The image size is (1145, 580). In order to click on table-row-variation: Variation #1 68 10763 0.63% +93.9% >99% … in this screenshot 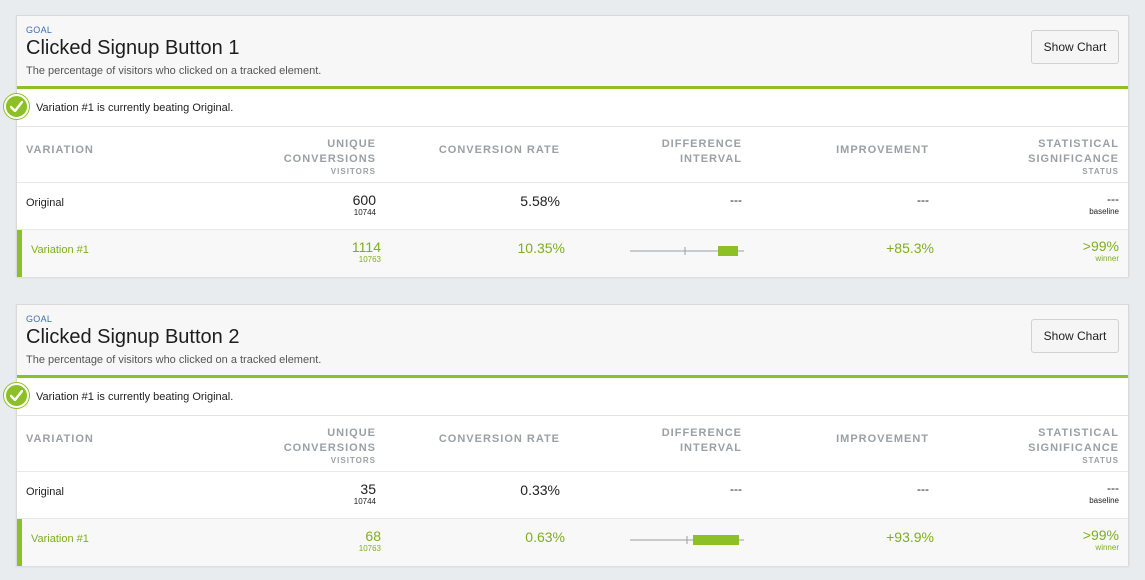, I will do `click(572, 542)`.